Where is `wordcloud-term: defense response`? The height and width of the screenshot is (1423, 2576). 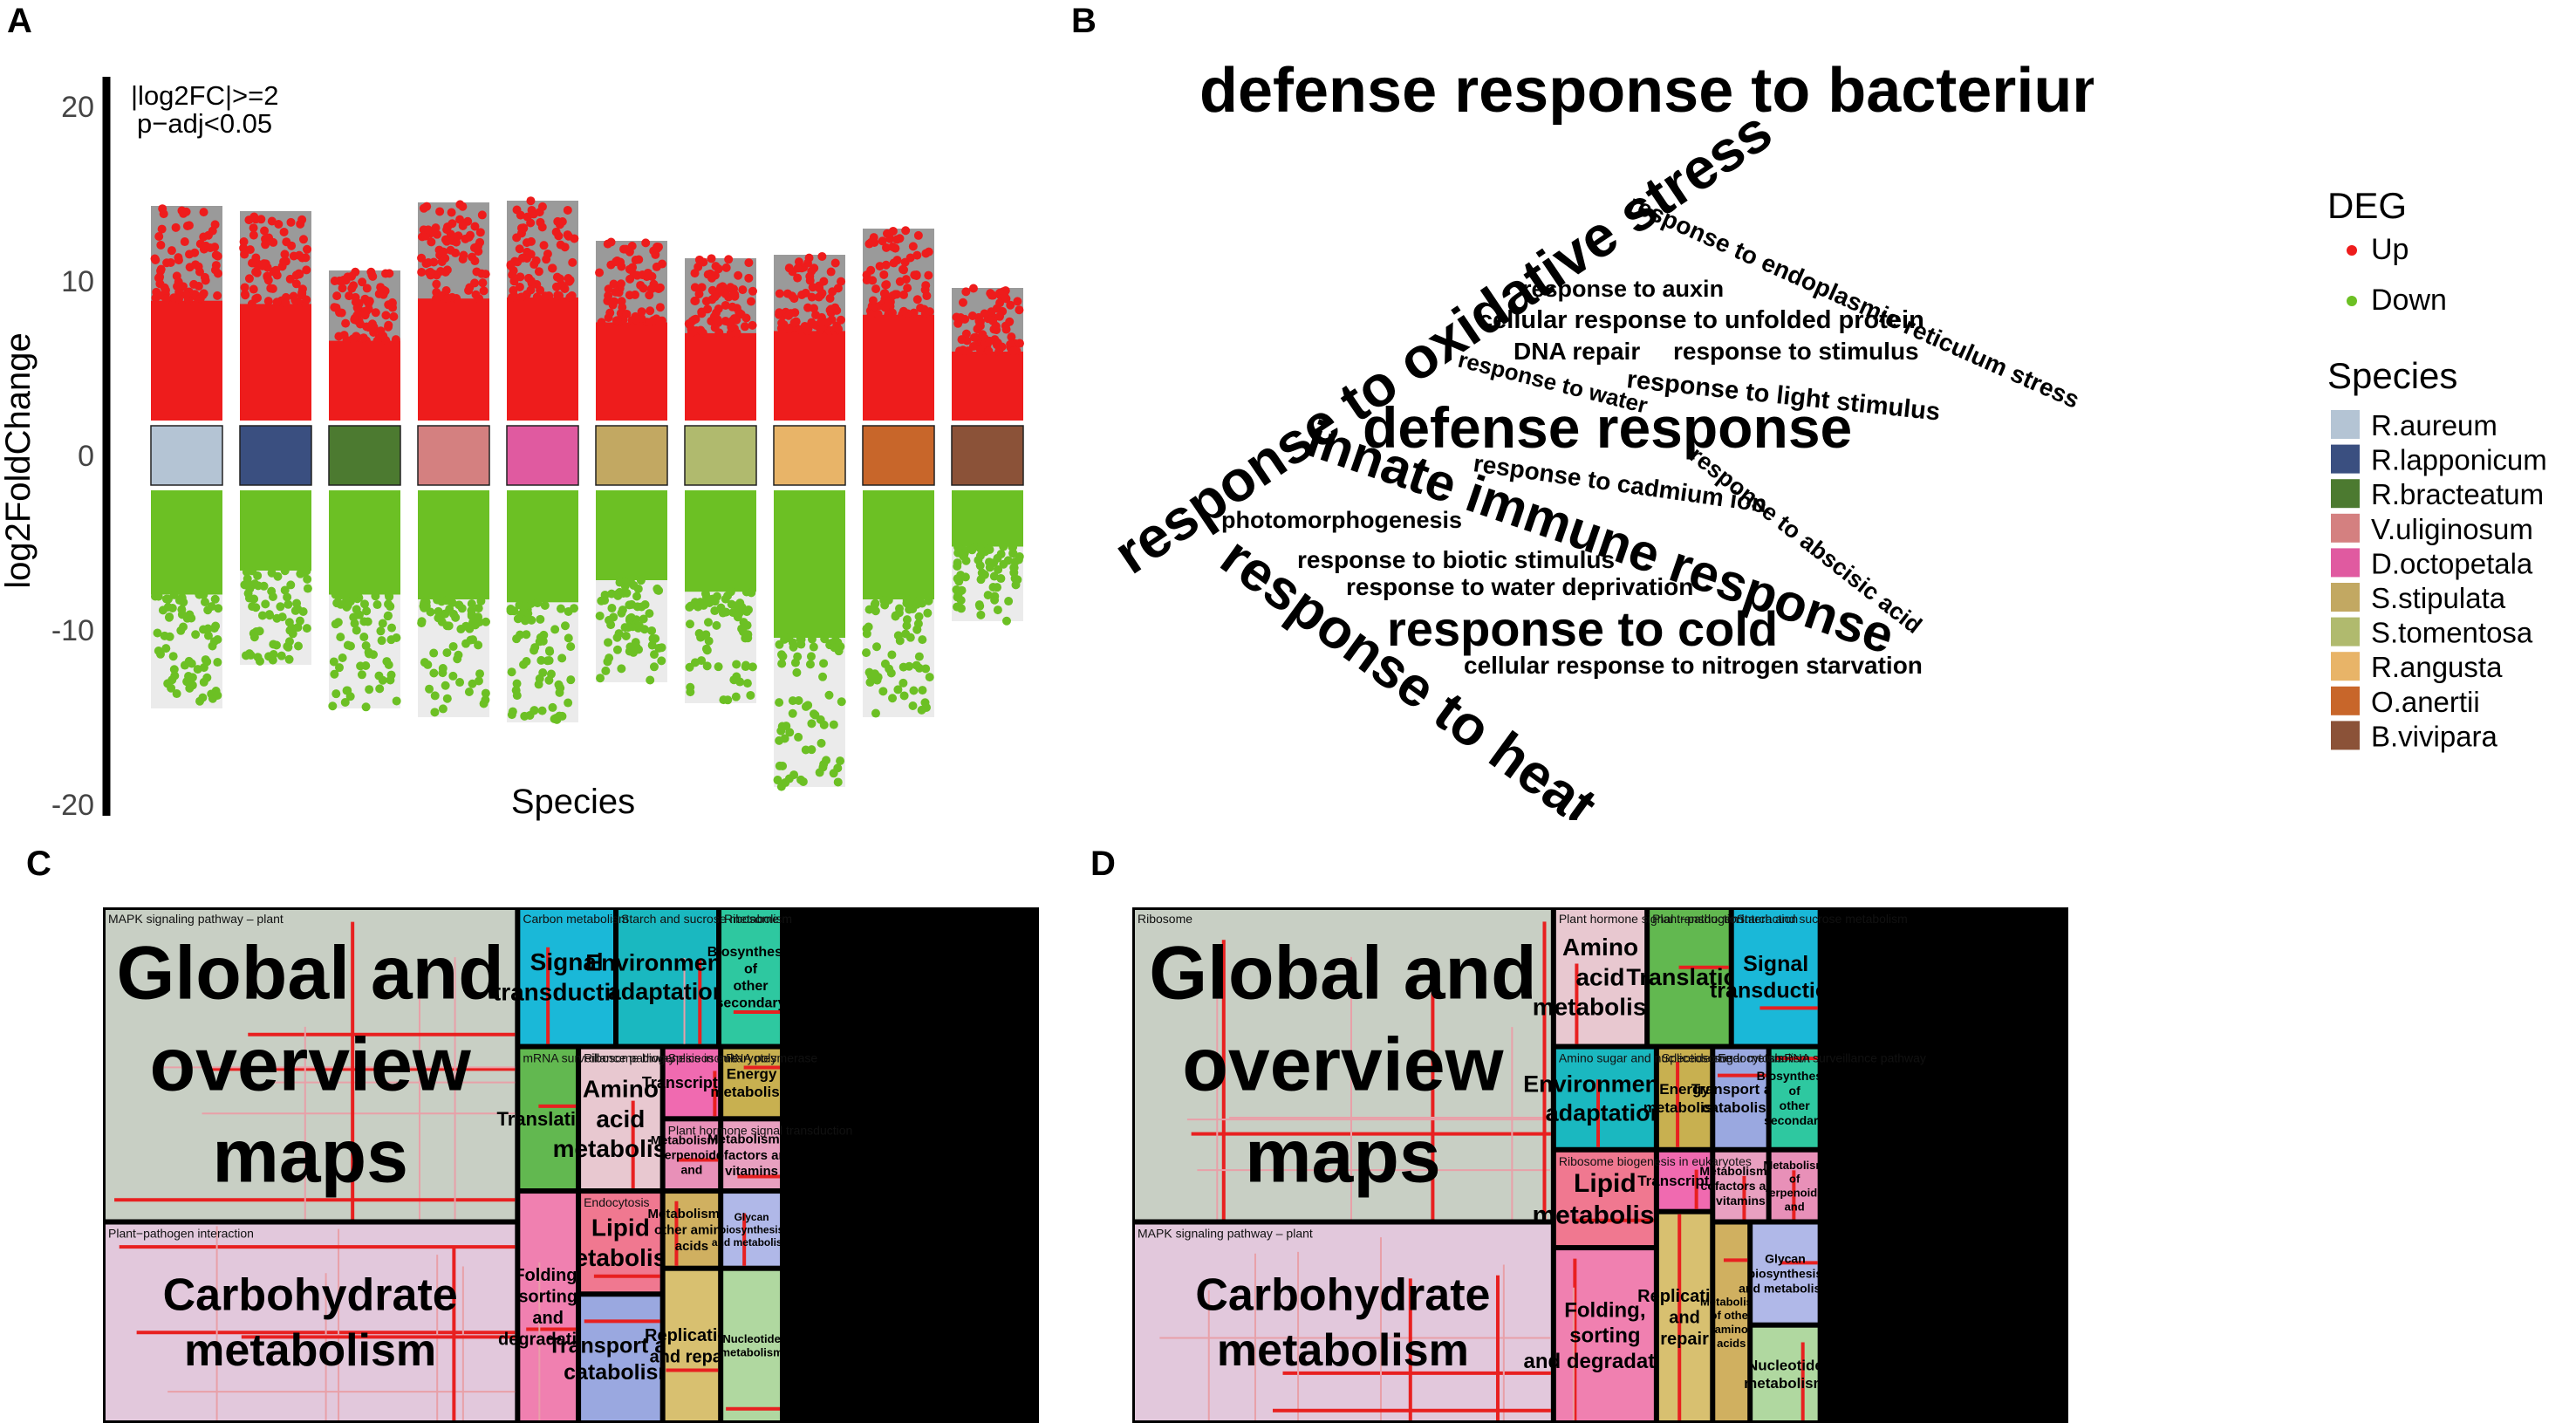 wordcloud-term: defense response is located at coordinates (1607, 427).